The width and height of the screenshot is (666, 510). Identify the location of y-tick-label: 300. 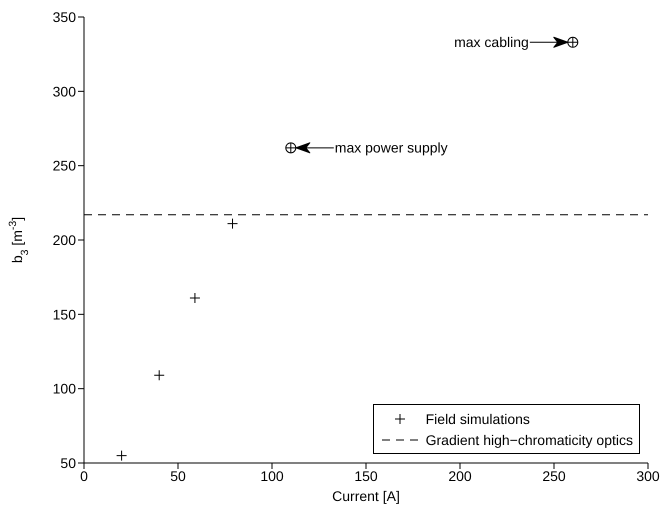
(64, 91).